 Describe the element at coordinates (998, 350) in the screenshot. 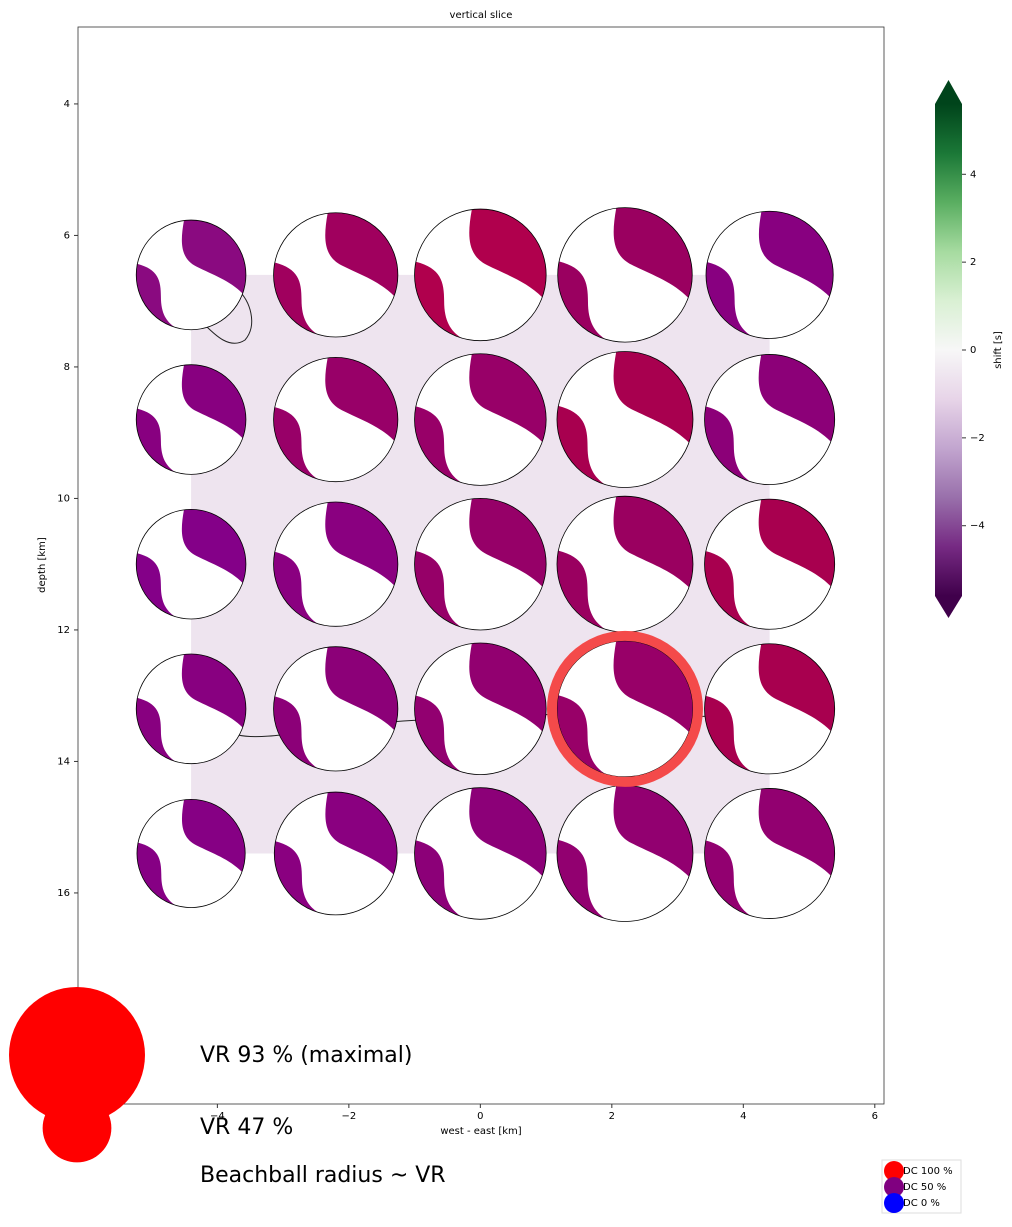

I see `colorbar-label: shift [s]` at that location.